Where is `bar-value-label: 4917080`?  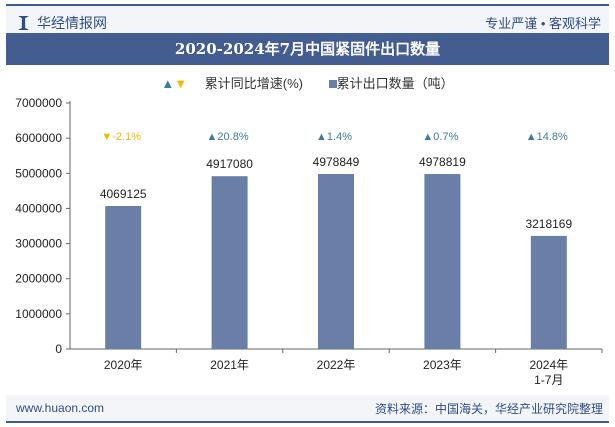
bar-value-label: 4917080 is located at coordinates (229, 164).